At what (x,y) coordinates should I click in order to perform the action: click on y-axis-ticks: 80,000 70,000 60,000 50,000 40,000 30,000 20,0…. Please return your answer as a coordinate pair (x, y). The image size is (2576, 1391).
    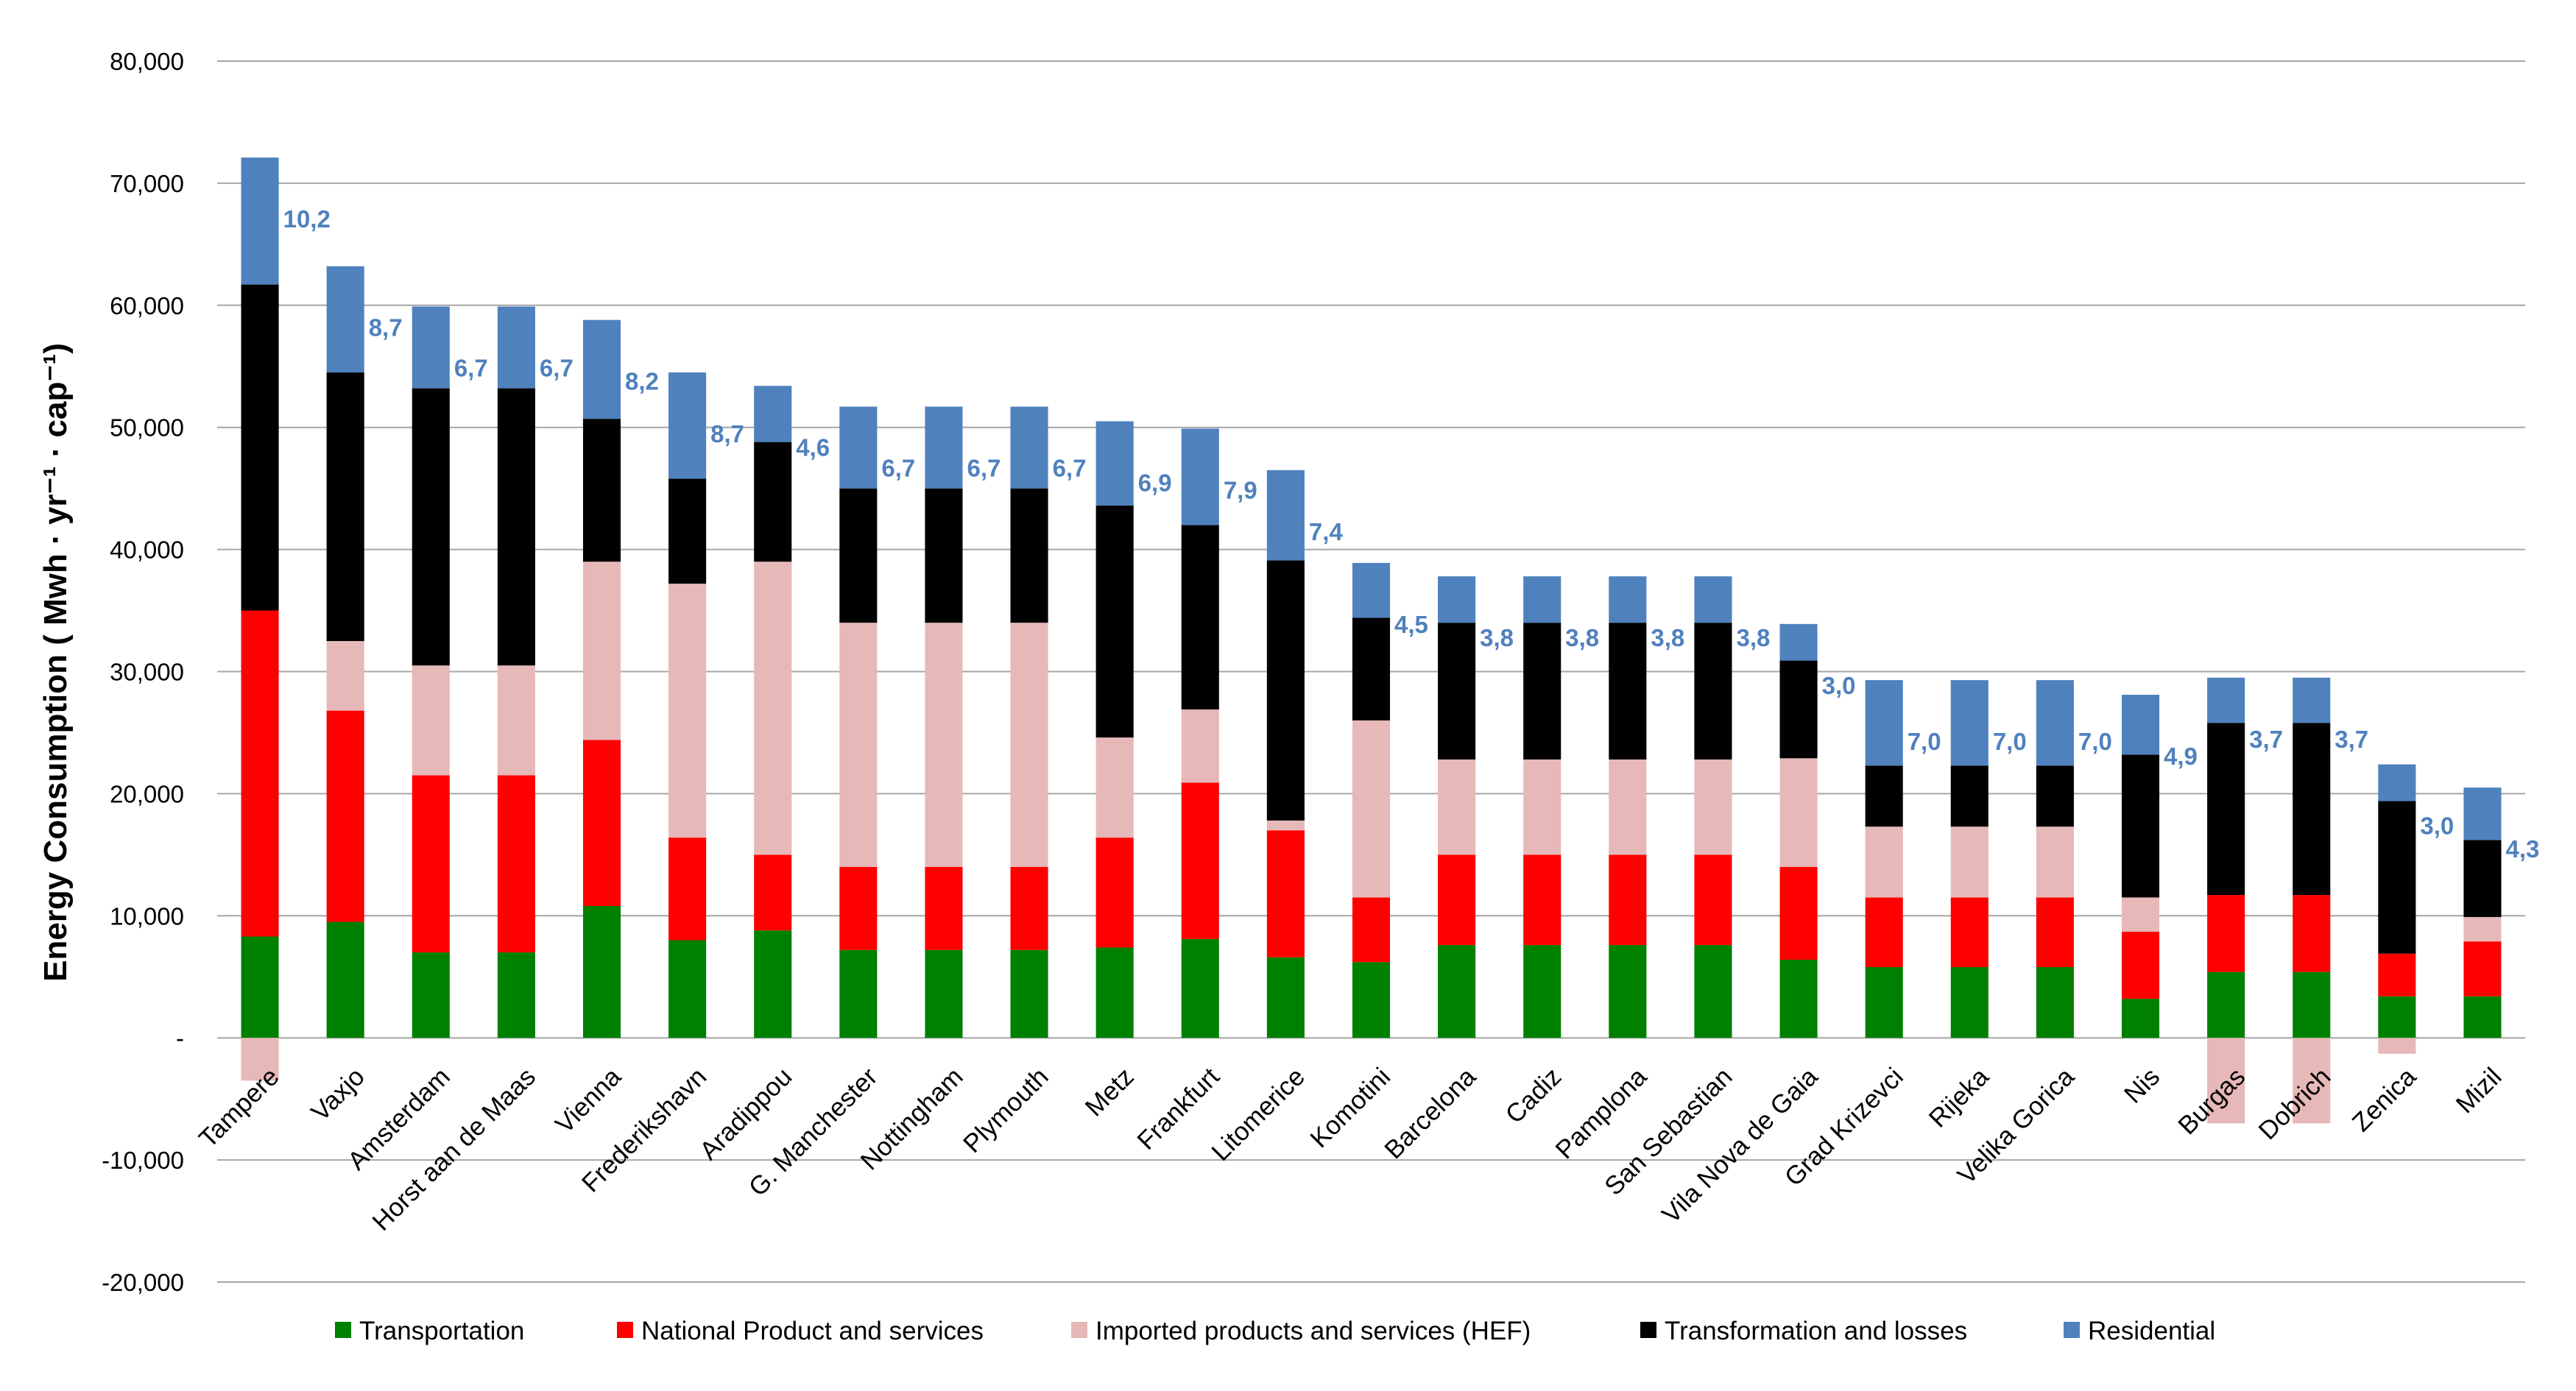
    Looking at the image, I should click on (143, 672).